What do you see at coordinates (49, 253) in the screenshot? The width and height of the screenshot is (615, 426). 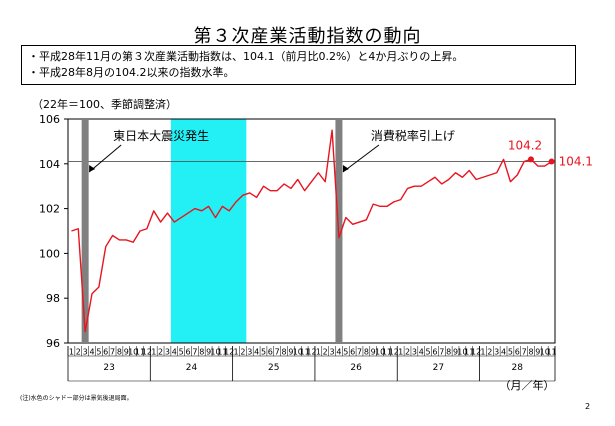 I see `y-tick-label: 100` at bounding box center [49, 253].